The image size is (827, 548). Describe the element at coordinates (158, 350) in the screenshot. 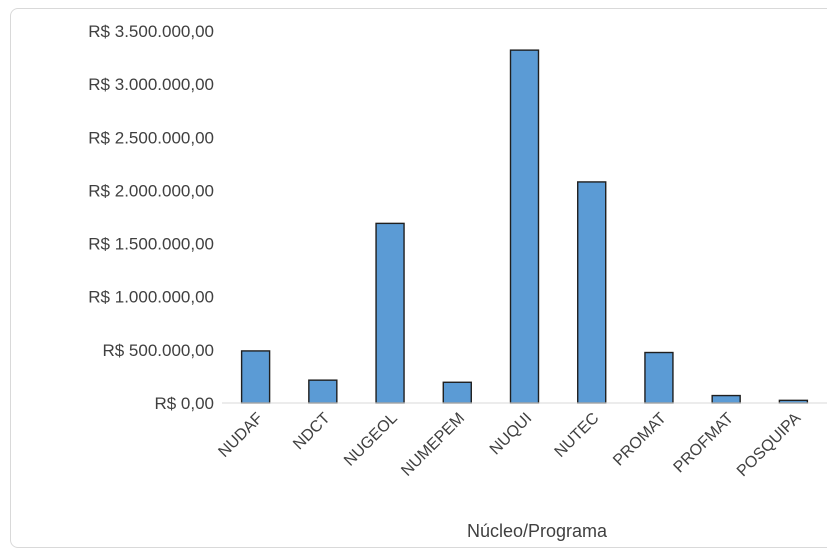

I see `y-tick-label: R$ 500.000,00` at that location.